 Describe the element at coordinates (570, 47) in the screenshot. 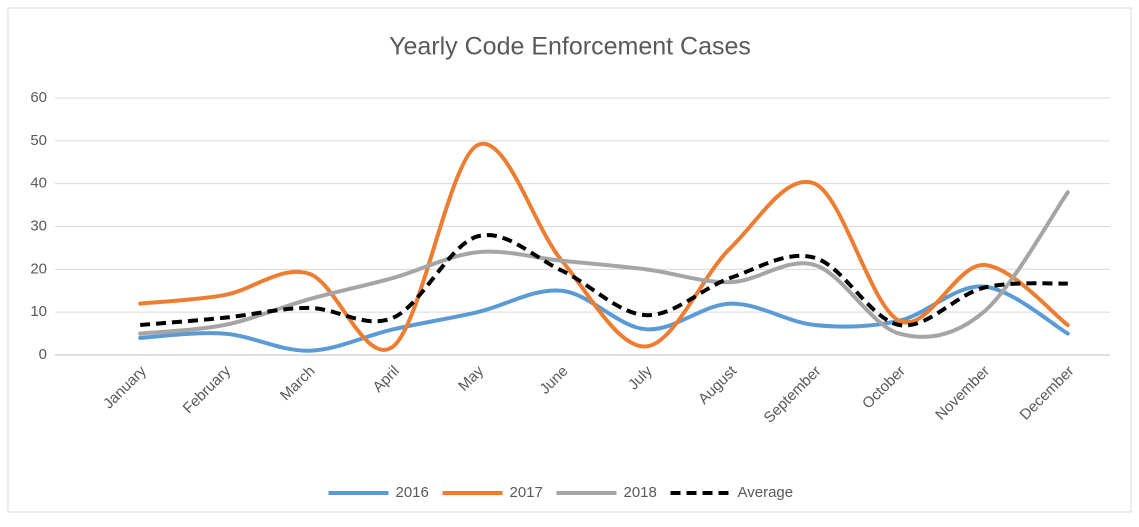

I see `chart-title: Yearly Code Enforcement Cases` at that location.